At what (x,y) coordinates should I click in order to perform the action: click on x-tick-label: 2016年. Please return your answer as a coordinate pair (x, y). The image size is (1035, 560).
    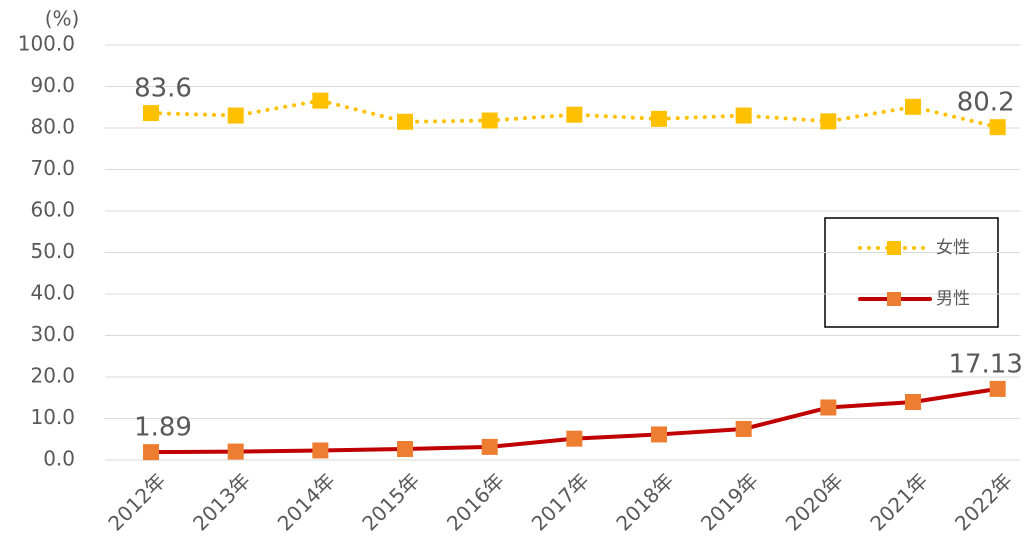
    Looking at the image, I should click on (475, 501).